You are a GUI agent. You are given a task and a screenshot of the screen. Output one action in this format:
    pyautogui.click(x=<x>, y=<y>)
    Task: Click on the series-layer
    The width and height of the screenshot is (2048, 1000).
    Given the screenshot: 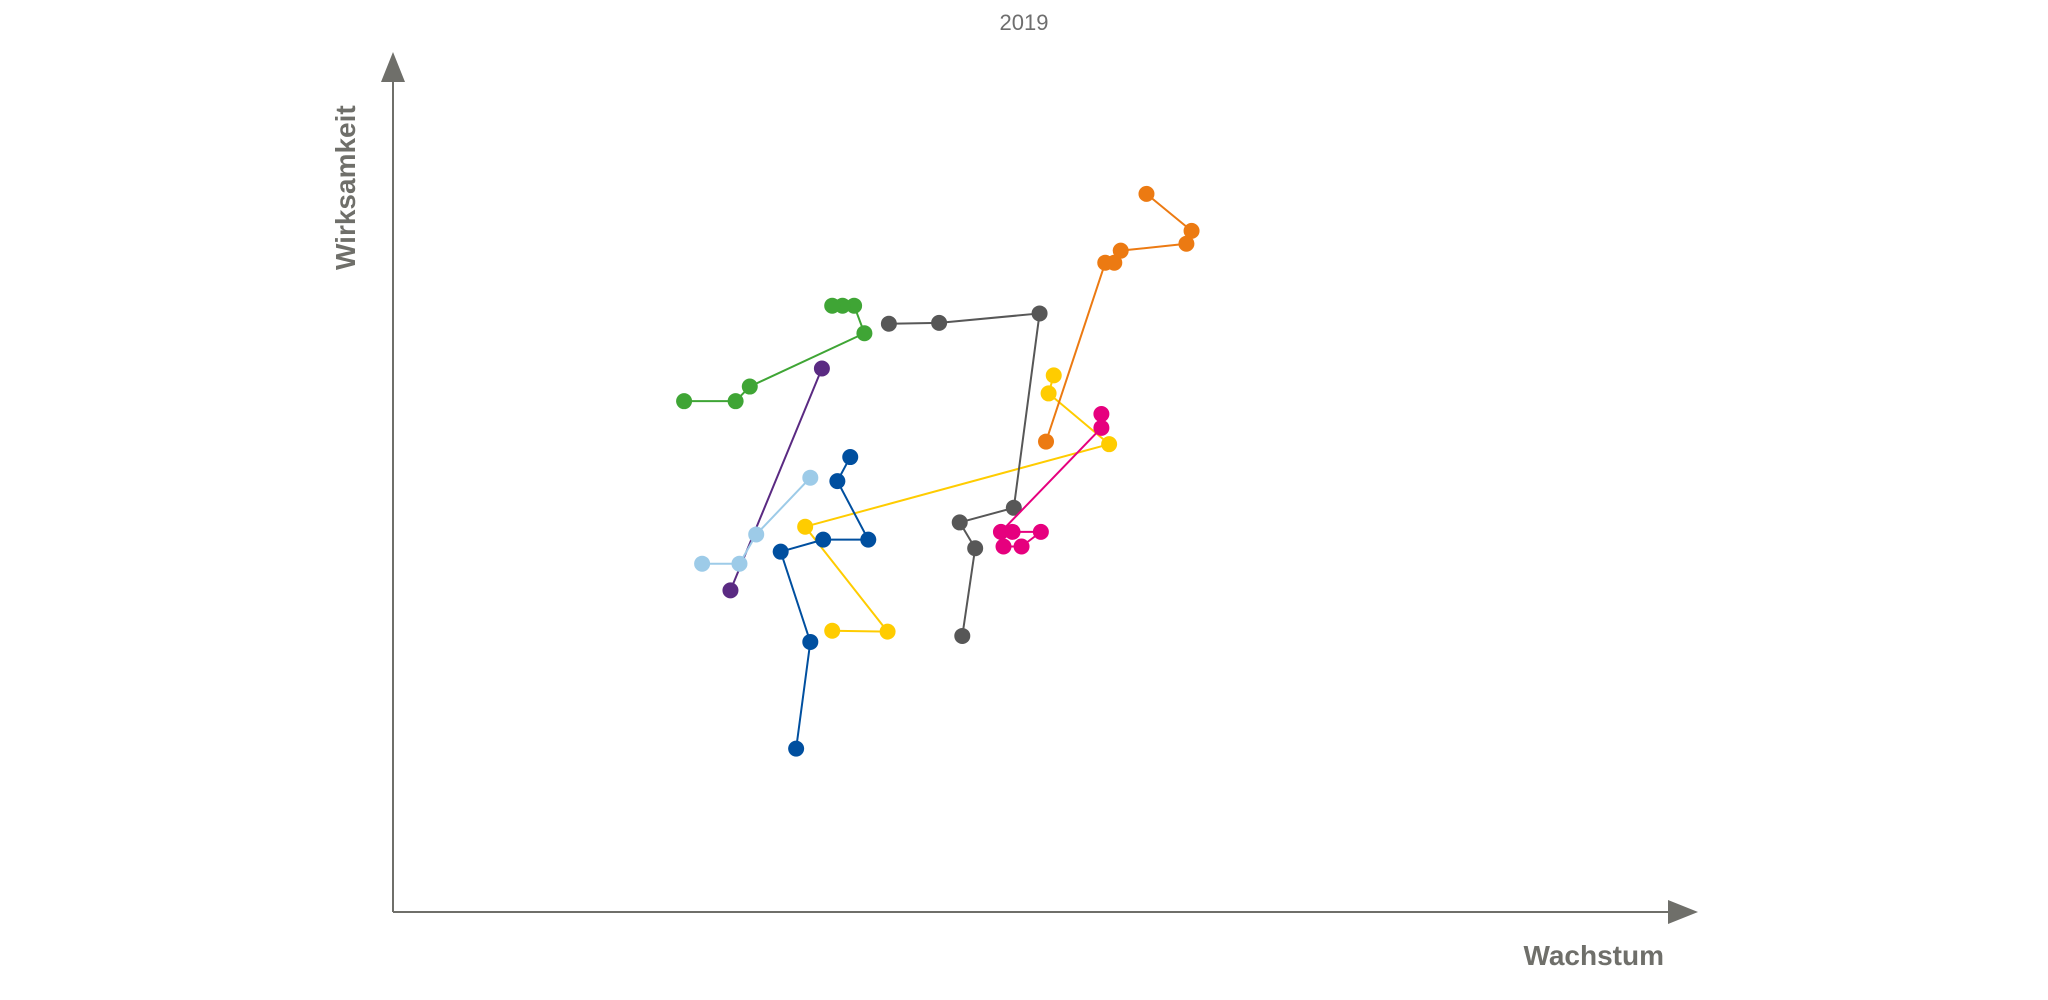 What is the action you would take?
    pyautogui.click(x=938, y=471)
    